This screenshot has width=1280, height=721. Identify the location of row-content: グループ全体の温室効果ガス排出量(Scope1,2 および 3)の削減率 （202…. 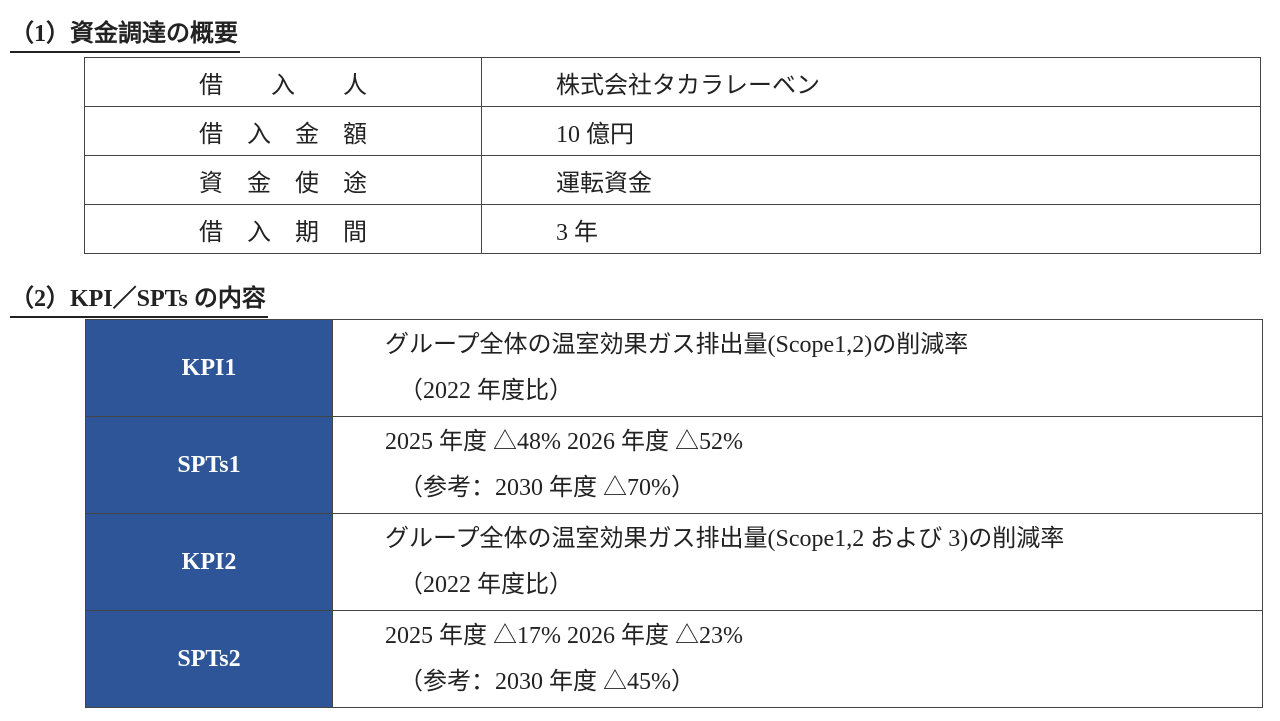
(797, 562).